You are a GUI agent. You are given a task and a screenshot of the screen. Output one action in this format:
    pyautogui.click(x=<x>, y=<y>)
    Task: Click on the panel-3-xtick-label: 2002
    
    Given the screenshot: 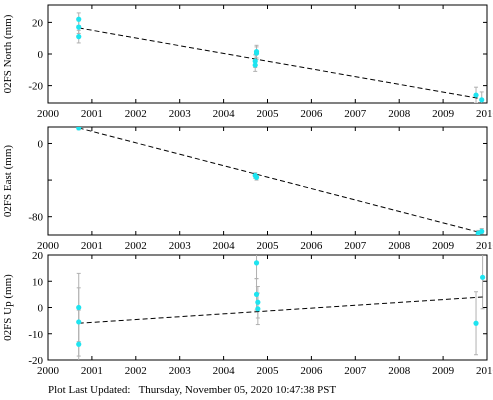 What is the action you would take?
    pyautogui.click(x=136, y=371)
    